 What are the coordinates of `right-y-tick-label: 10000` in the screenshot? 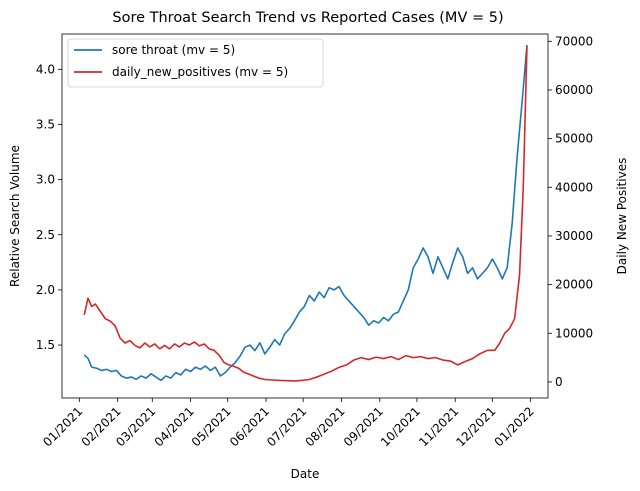 It's located at (574, 333).